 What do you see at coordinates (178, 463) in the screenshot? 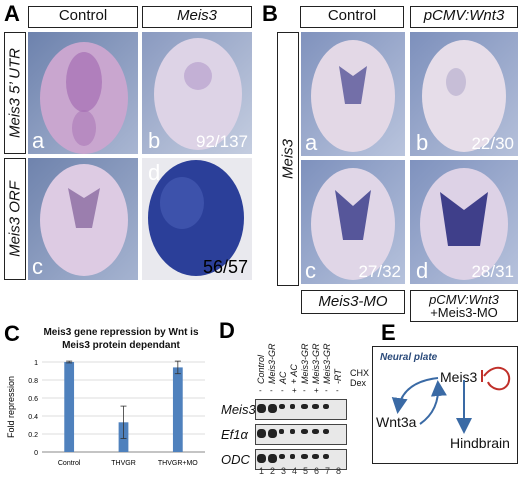
I see `category-label: THVGR+MO` at bounding box center [178, 463].